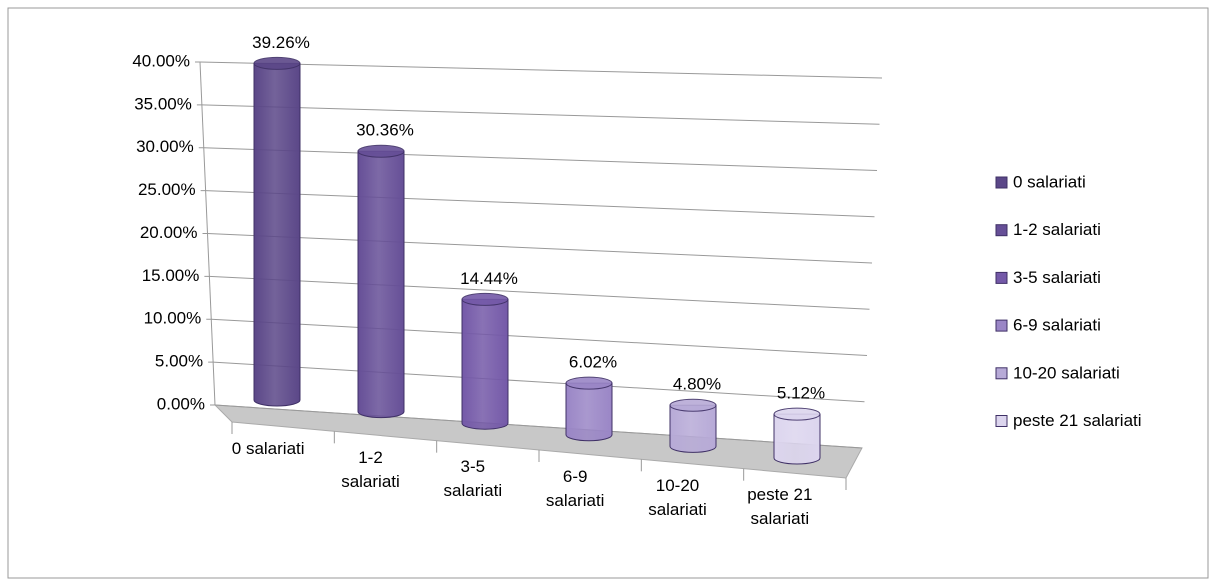 This screenshot has width=1216, height=586. I want to click on legend-label: 6-9 salariati, so click(1057, 325).